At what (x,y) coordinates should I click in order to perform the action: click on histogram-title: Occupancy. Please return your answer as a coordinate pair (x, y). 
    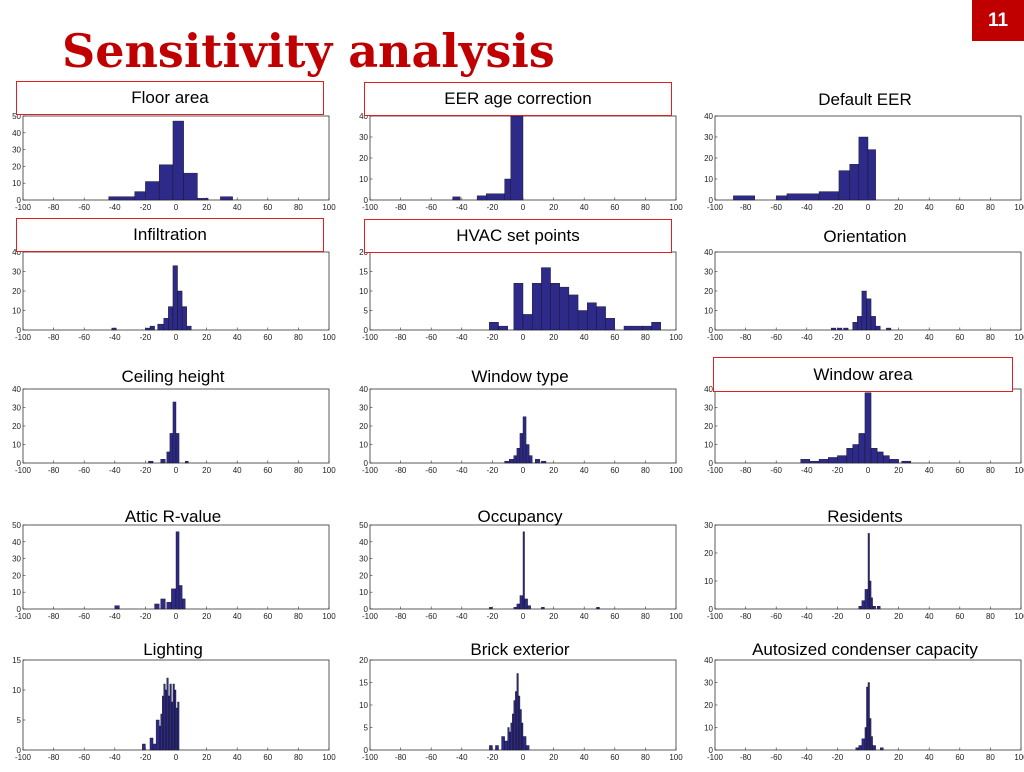
    Looking at the image, I should click on (520, 516).